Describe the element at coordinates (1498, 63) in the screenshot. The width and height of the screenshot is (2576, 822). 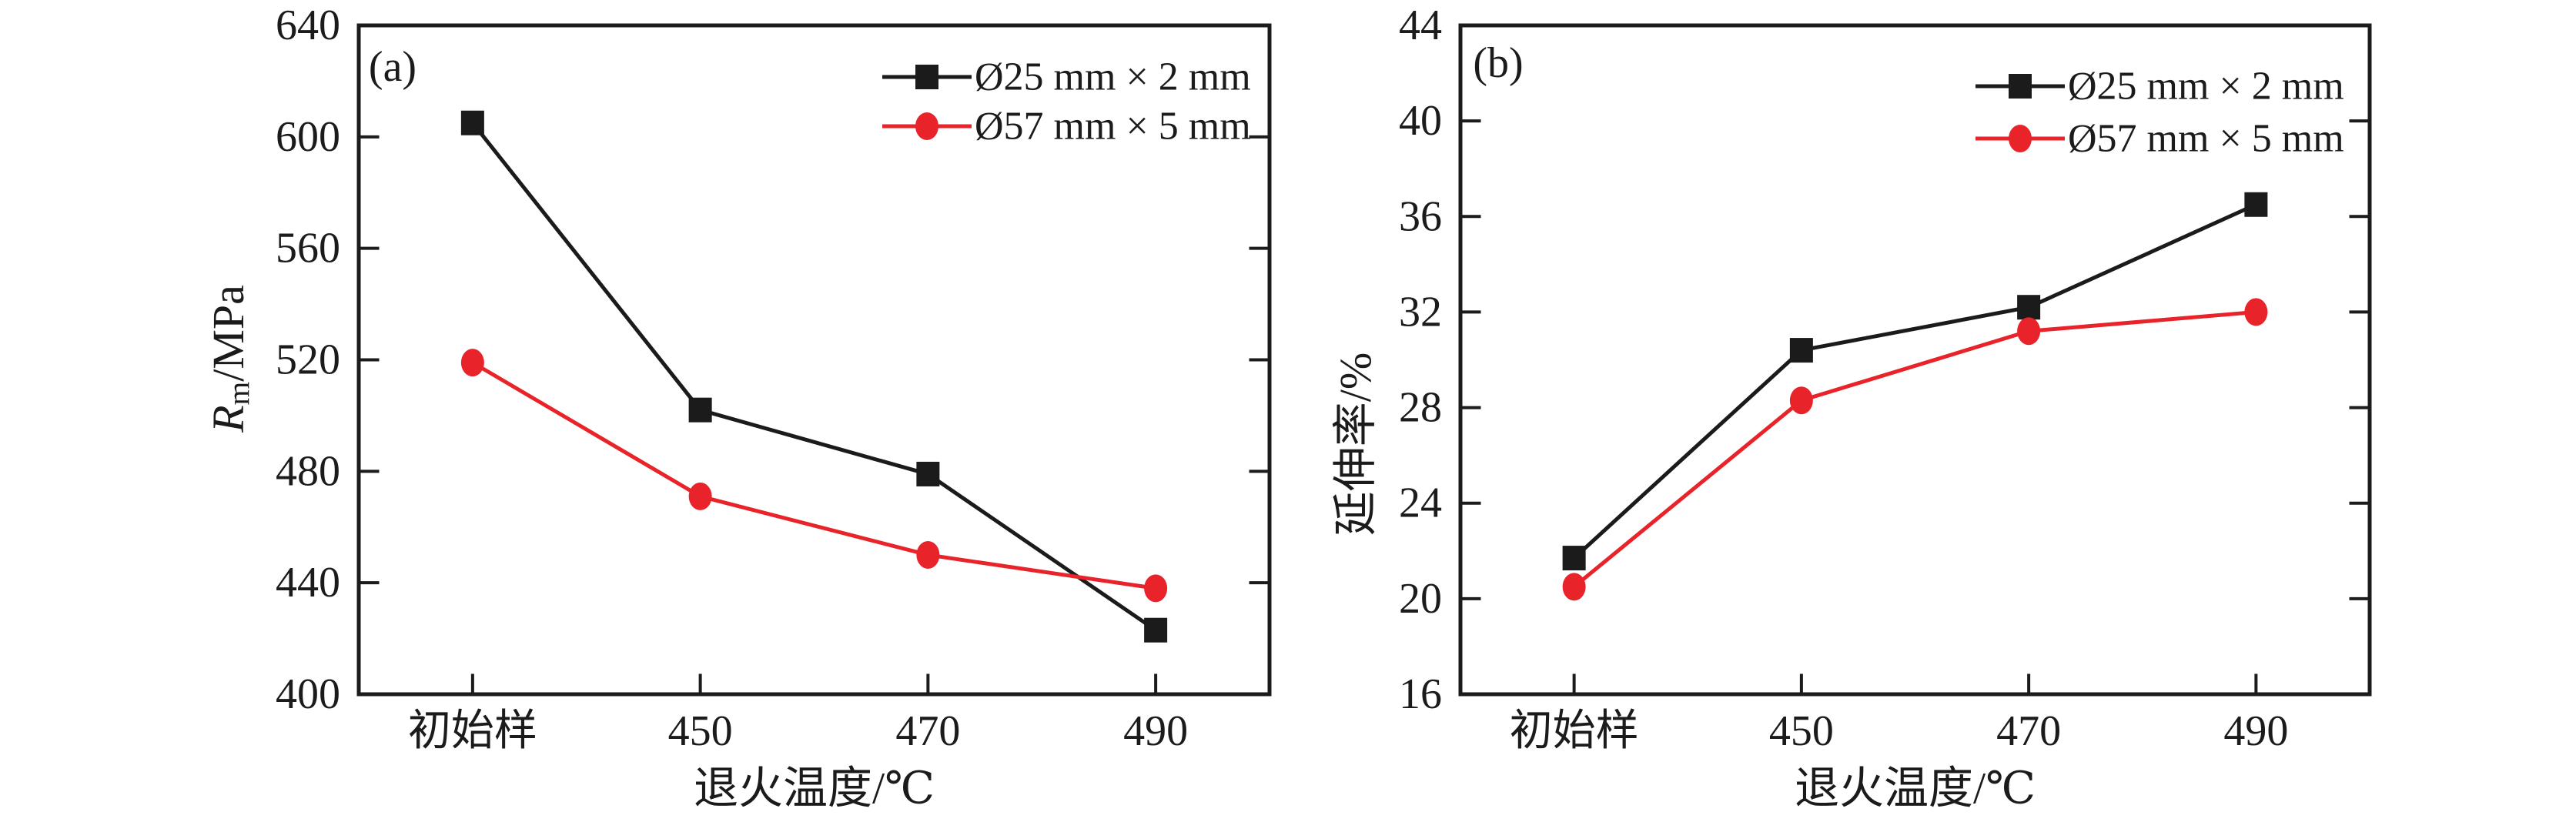
I see `panel-label: (b)` at that location.